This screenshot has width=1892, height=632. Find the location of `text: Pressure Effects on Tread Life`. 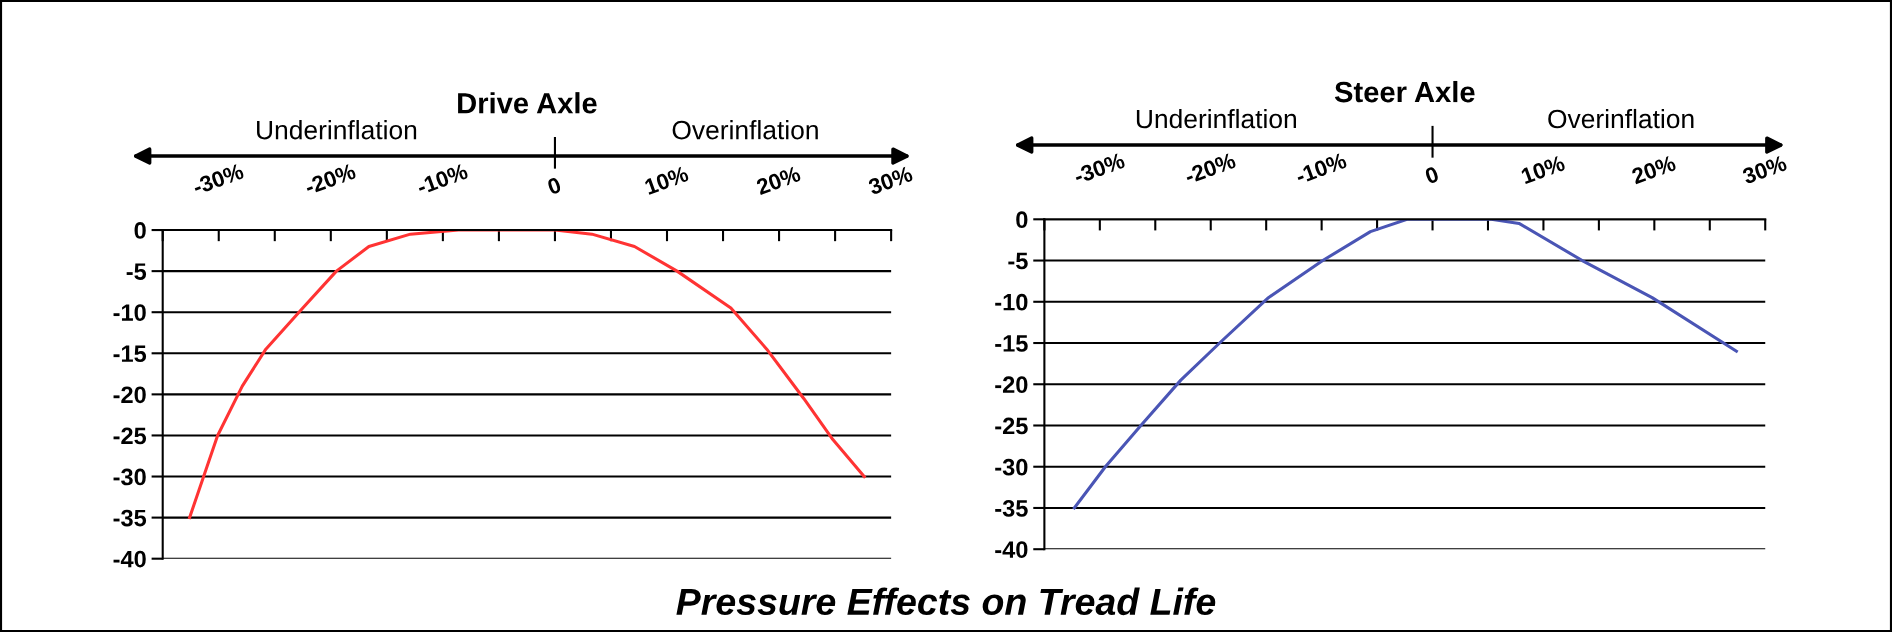

text: Pressure Effects on Tread Life is located at coordinates (946, 601).